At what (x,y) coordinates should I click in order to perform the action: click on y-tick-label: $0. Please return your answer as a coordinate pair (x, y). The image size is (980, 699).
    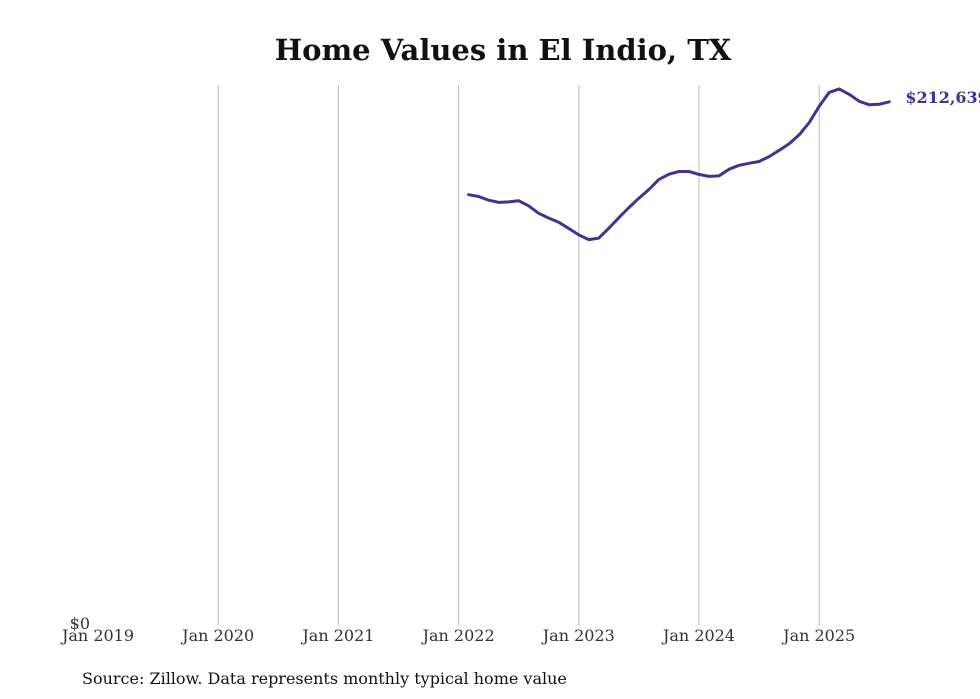
    Looking at the image, I should click on (80, 623).